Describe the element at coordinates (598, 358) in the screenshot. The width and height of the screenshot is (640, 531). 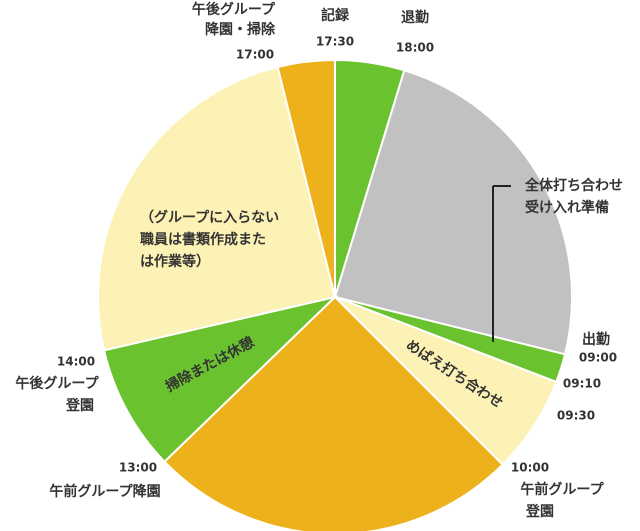
I see `time-label: 09:00` at that location.